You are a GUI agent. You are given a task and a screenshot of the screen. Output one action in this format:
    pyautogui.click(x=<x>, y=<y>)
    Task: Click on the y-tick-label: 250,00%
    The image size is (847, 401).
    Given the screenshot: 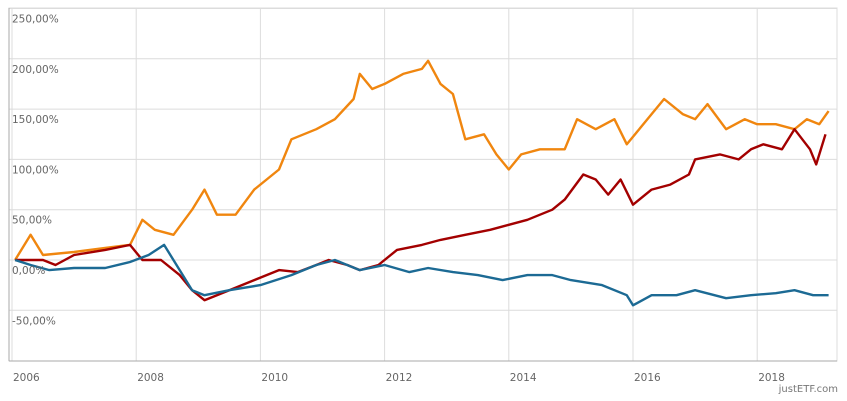 What is the action you would take?
    pyautogui.click(x=35, y=20)
    